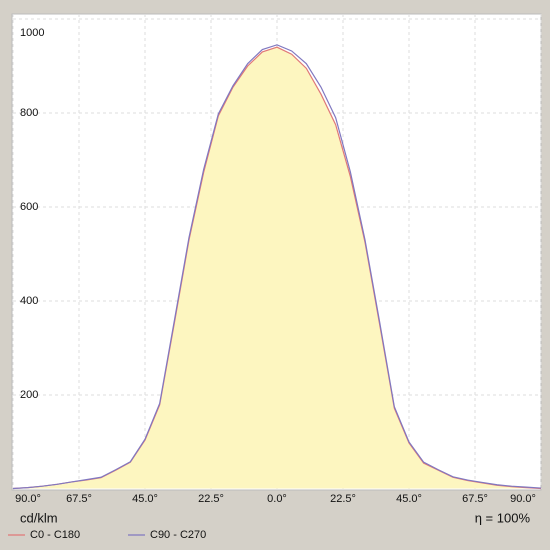 Image resolution: width=550 pixels, height=550 pixels. Describe the element at coordinates (178, 535) in the screenshot. I see `legend-label: C90 - C270` at that location.